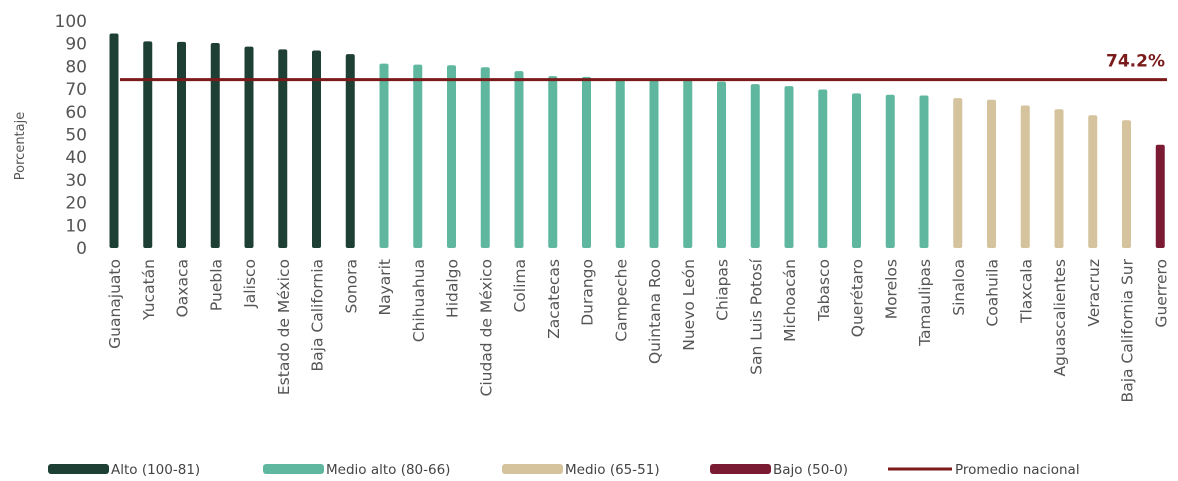  Describe the element at coordinates (810, 470) in the screenshot. I see `legend-label: Bajo (50-0)` at that location.